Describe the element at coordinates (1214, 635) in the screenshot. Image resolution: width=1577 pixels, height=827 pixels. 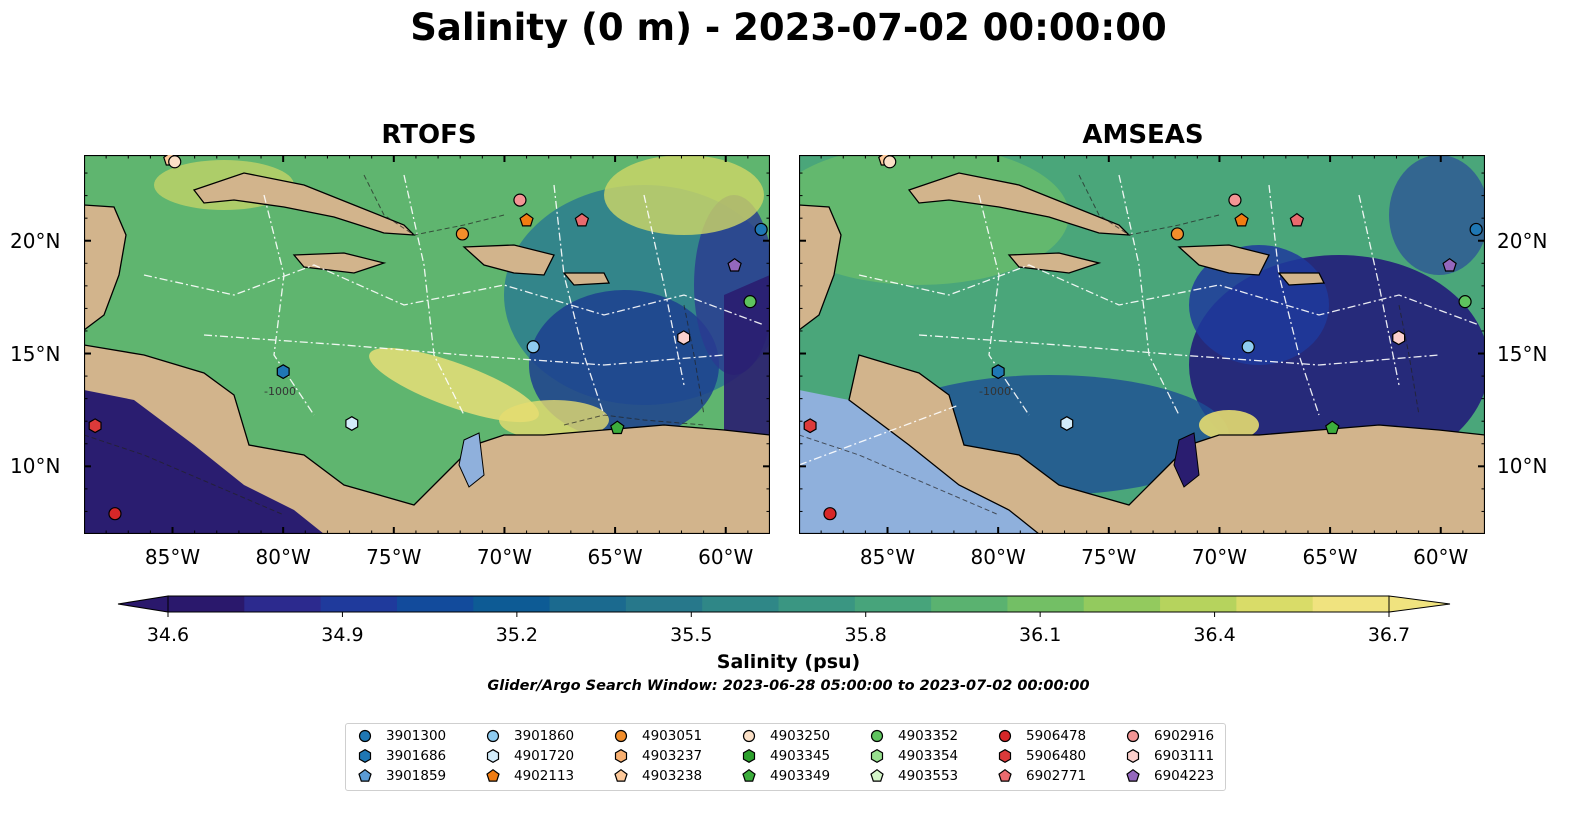
I see `colorbar-tick-label: 36.4` at that location.